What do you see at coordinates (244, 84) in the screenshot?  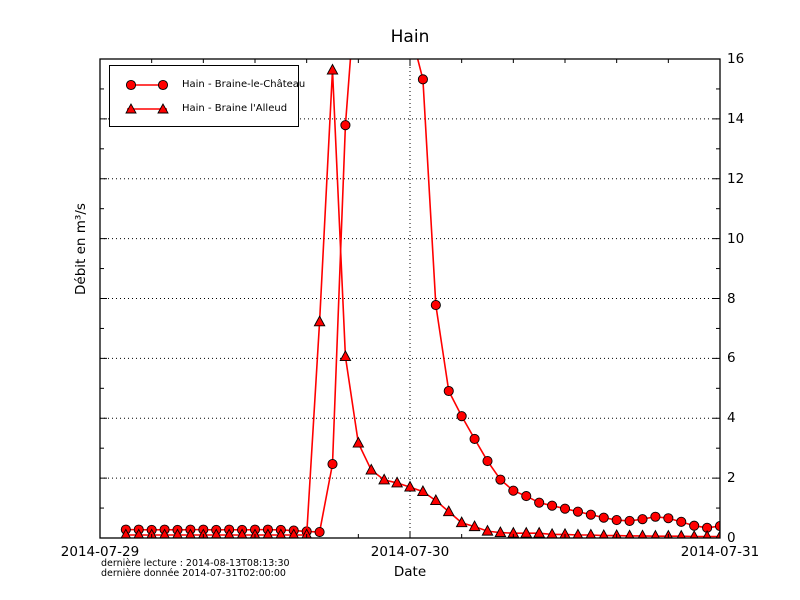 I see `legend-label: Hain - Braine-le-Château` at bounding box center [244, 84].